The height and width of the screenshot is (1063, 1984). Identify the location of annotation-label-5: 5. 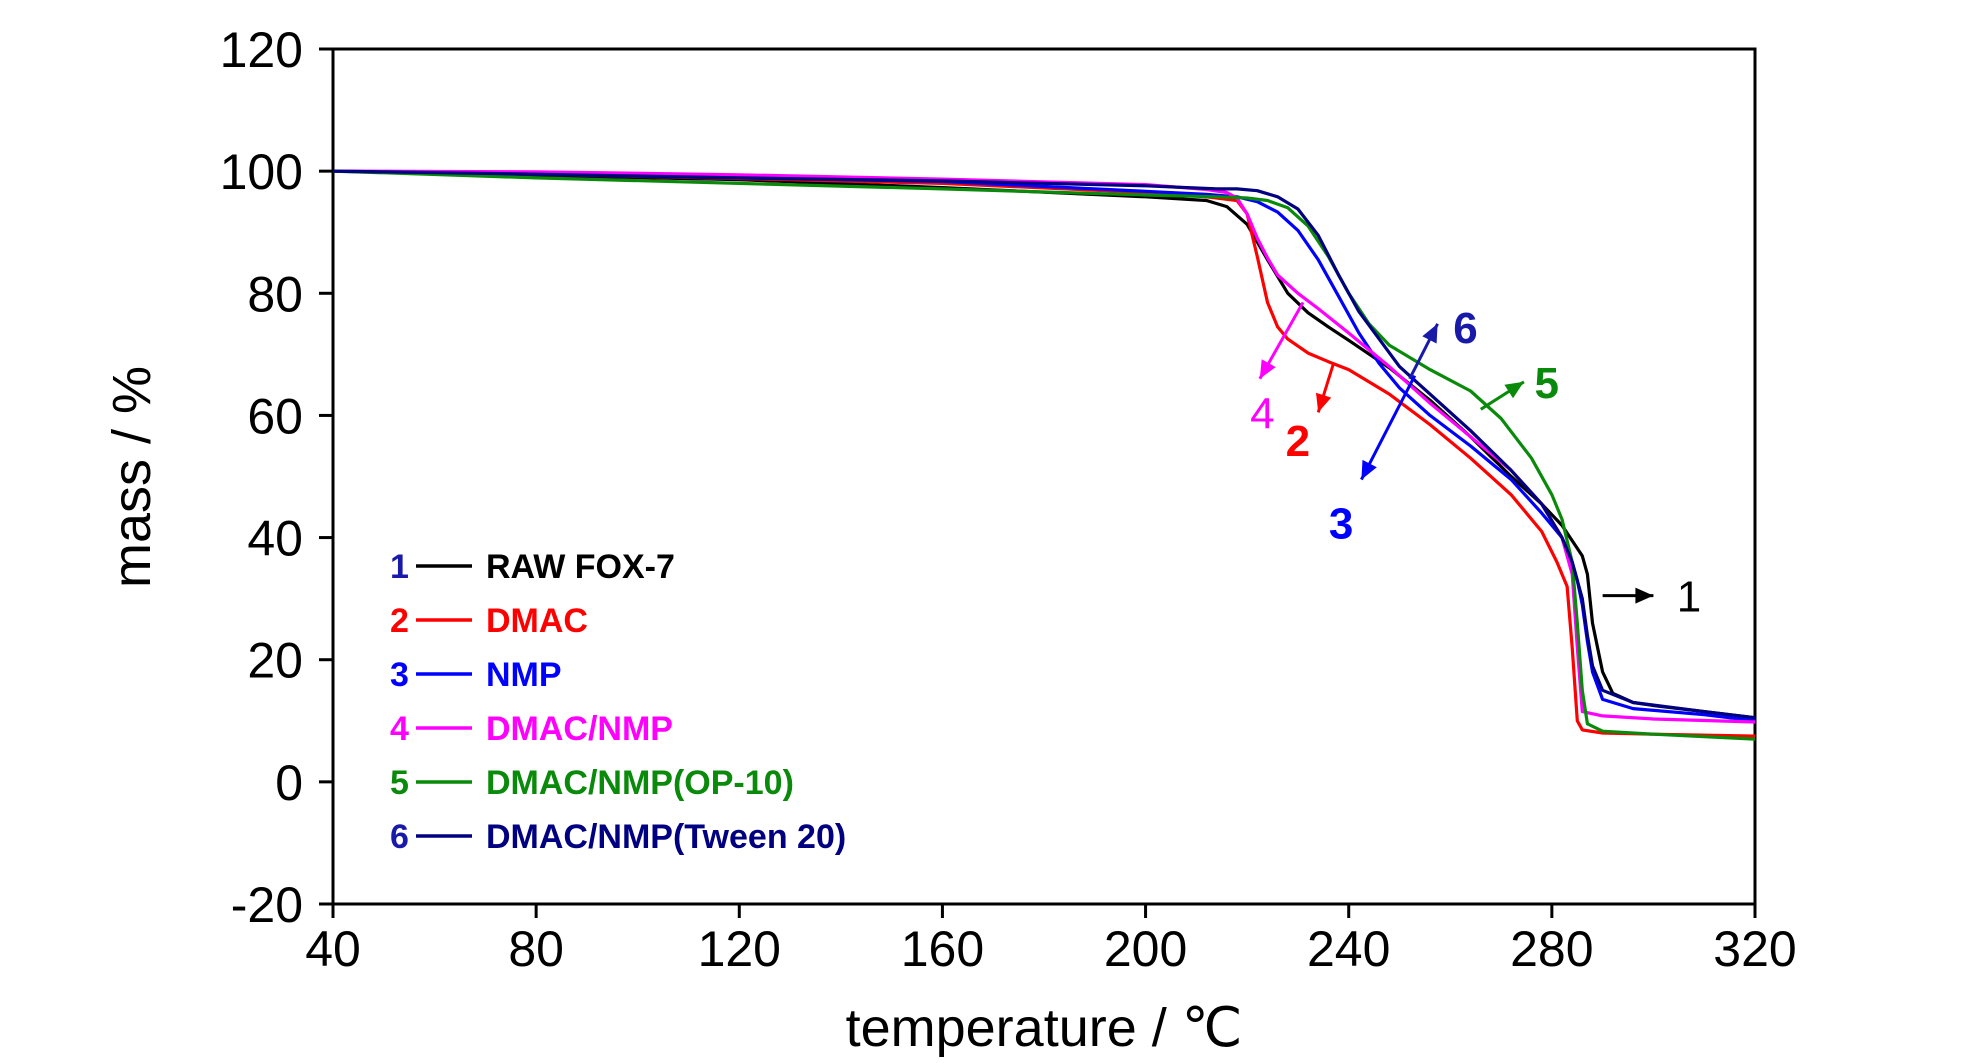
(1547, 383).